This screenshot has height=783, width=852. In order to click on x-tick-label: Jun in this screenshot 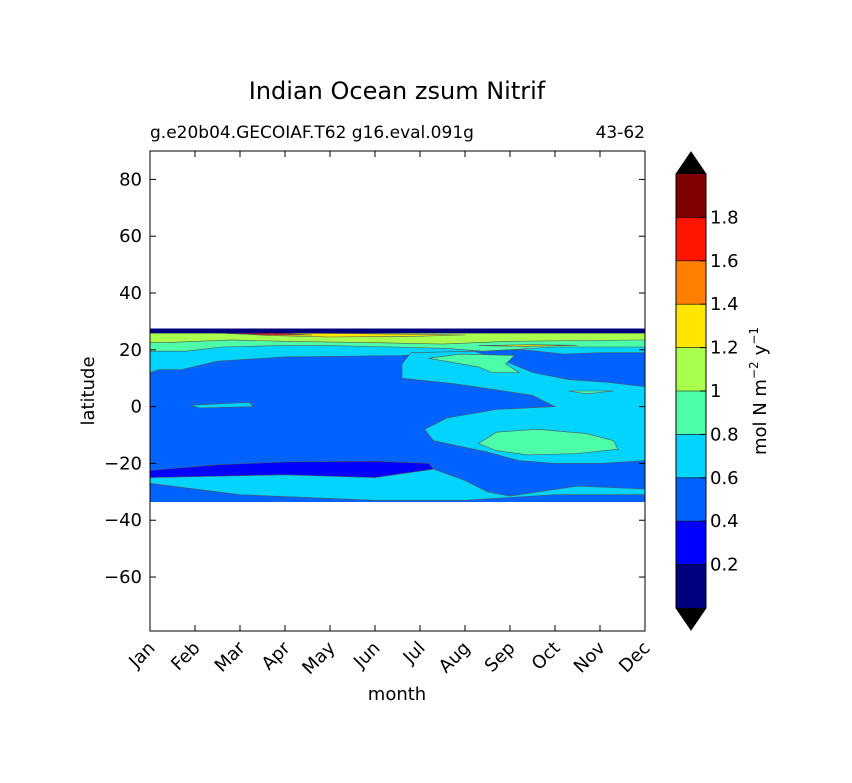, I will do `click(366, 655)`.